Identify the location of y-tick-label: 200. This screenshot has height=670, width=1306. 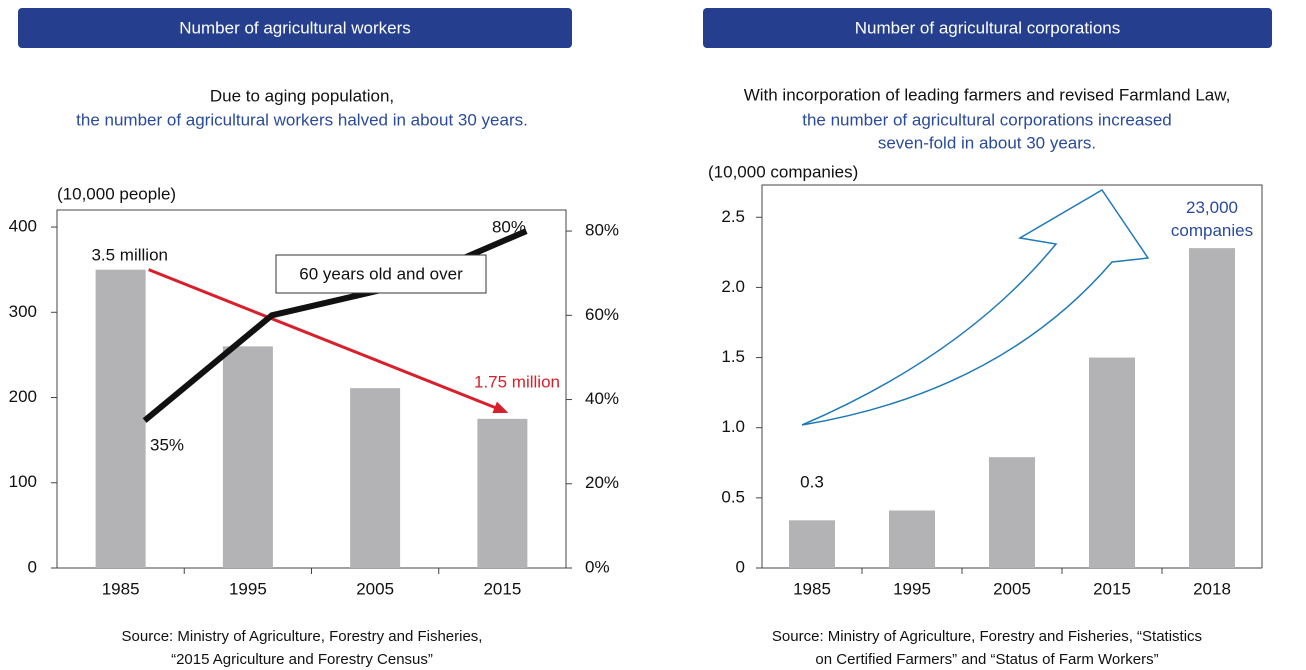
(23, 396).